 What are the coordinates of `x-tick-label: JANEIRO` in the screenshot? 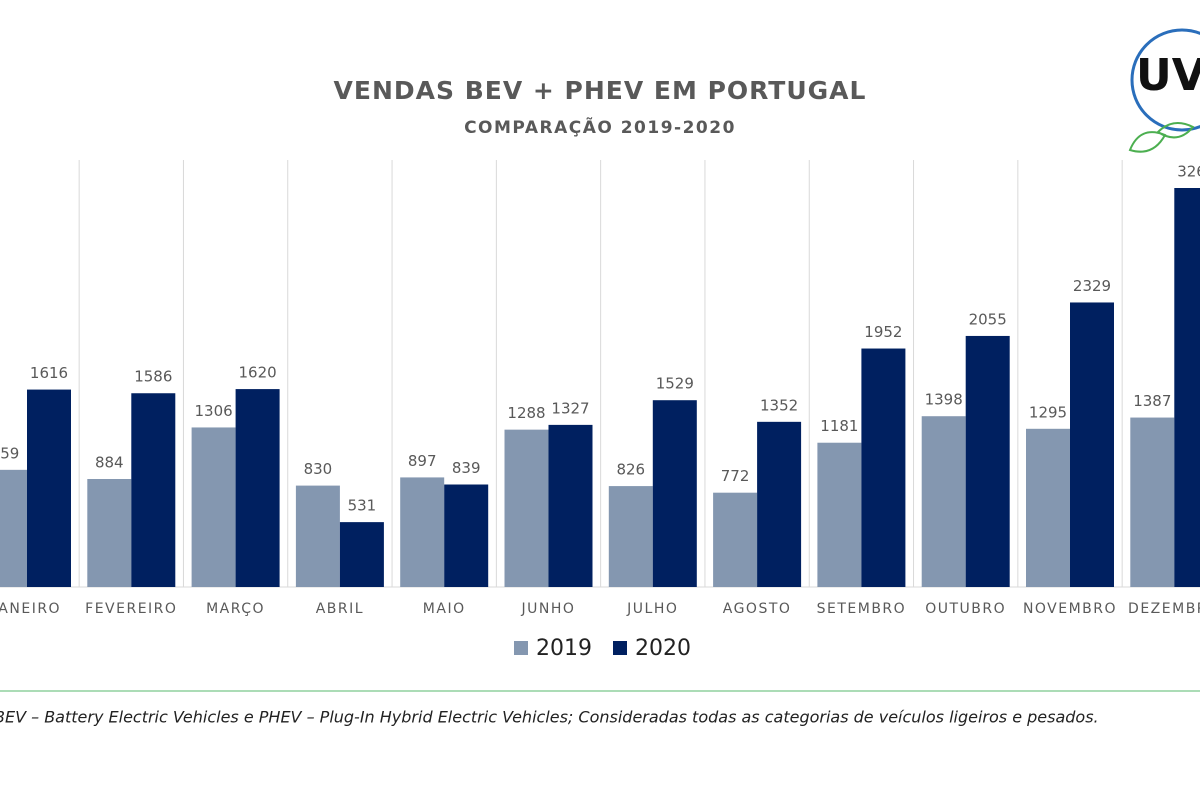 It's located at (30, 609).